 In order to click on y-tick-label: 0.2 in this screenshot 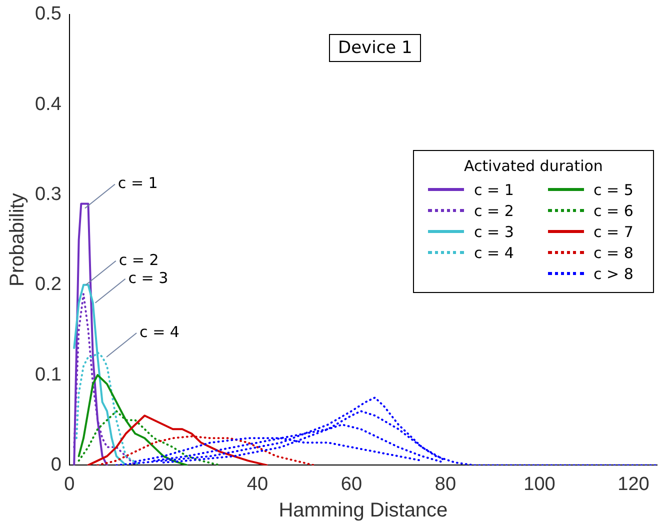, I will do `click(48, 285)`.